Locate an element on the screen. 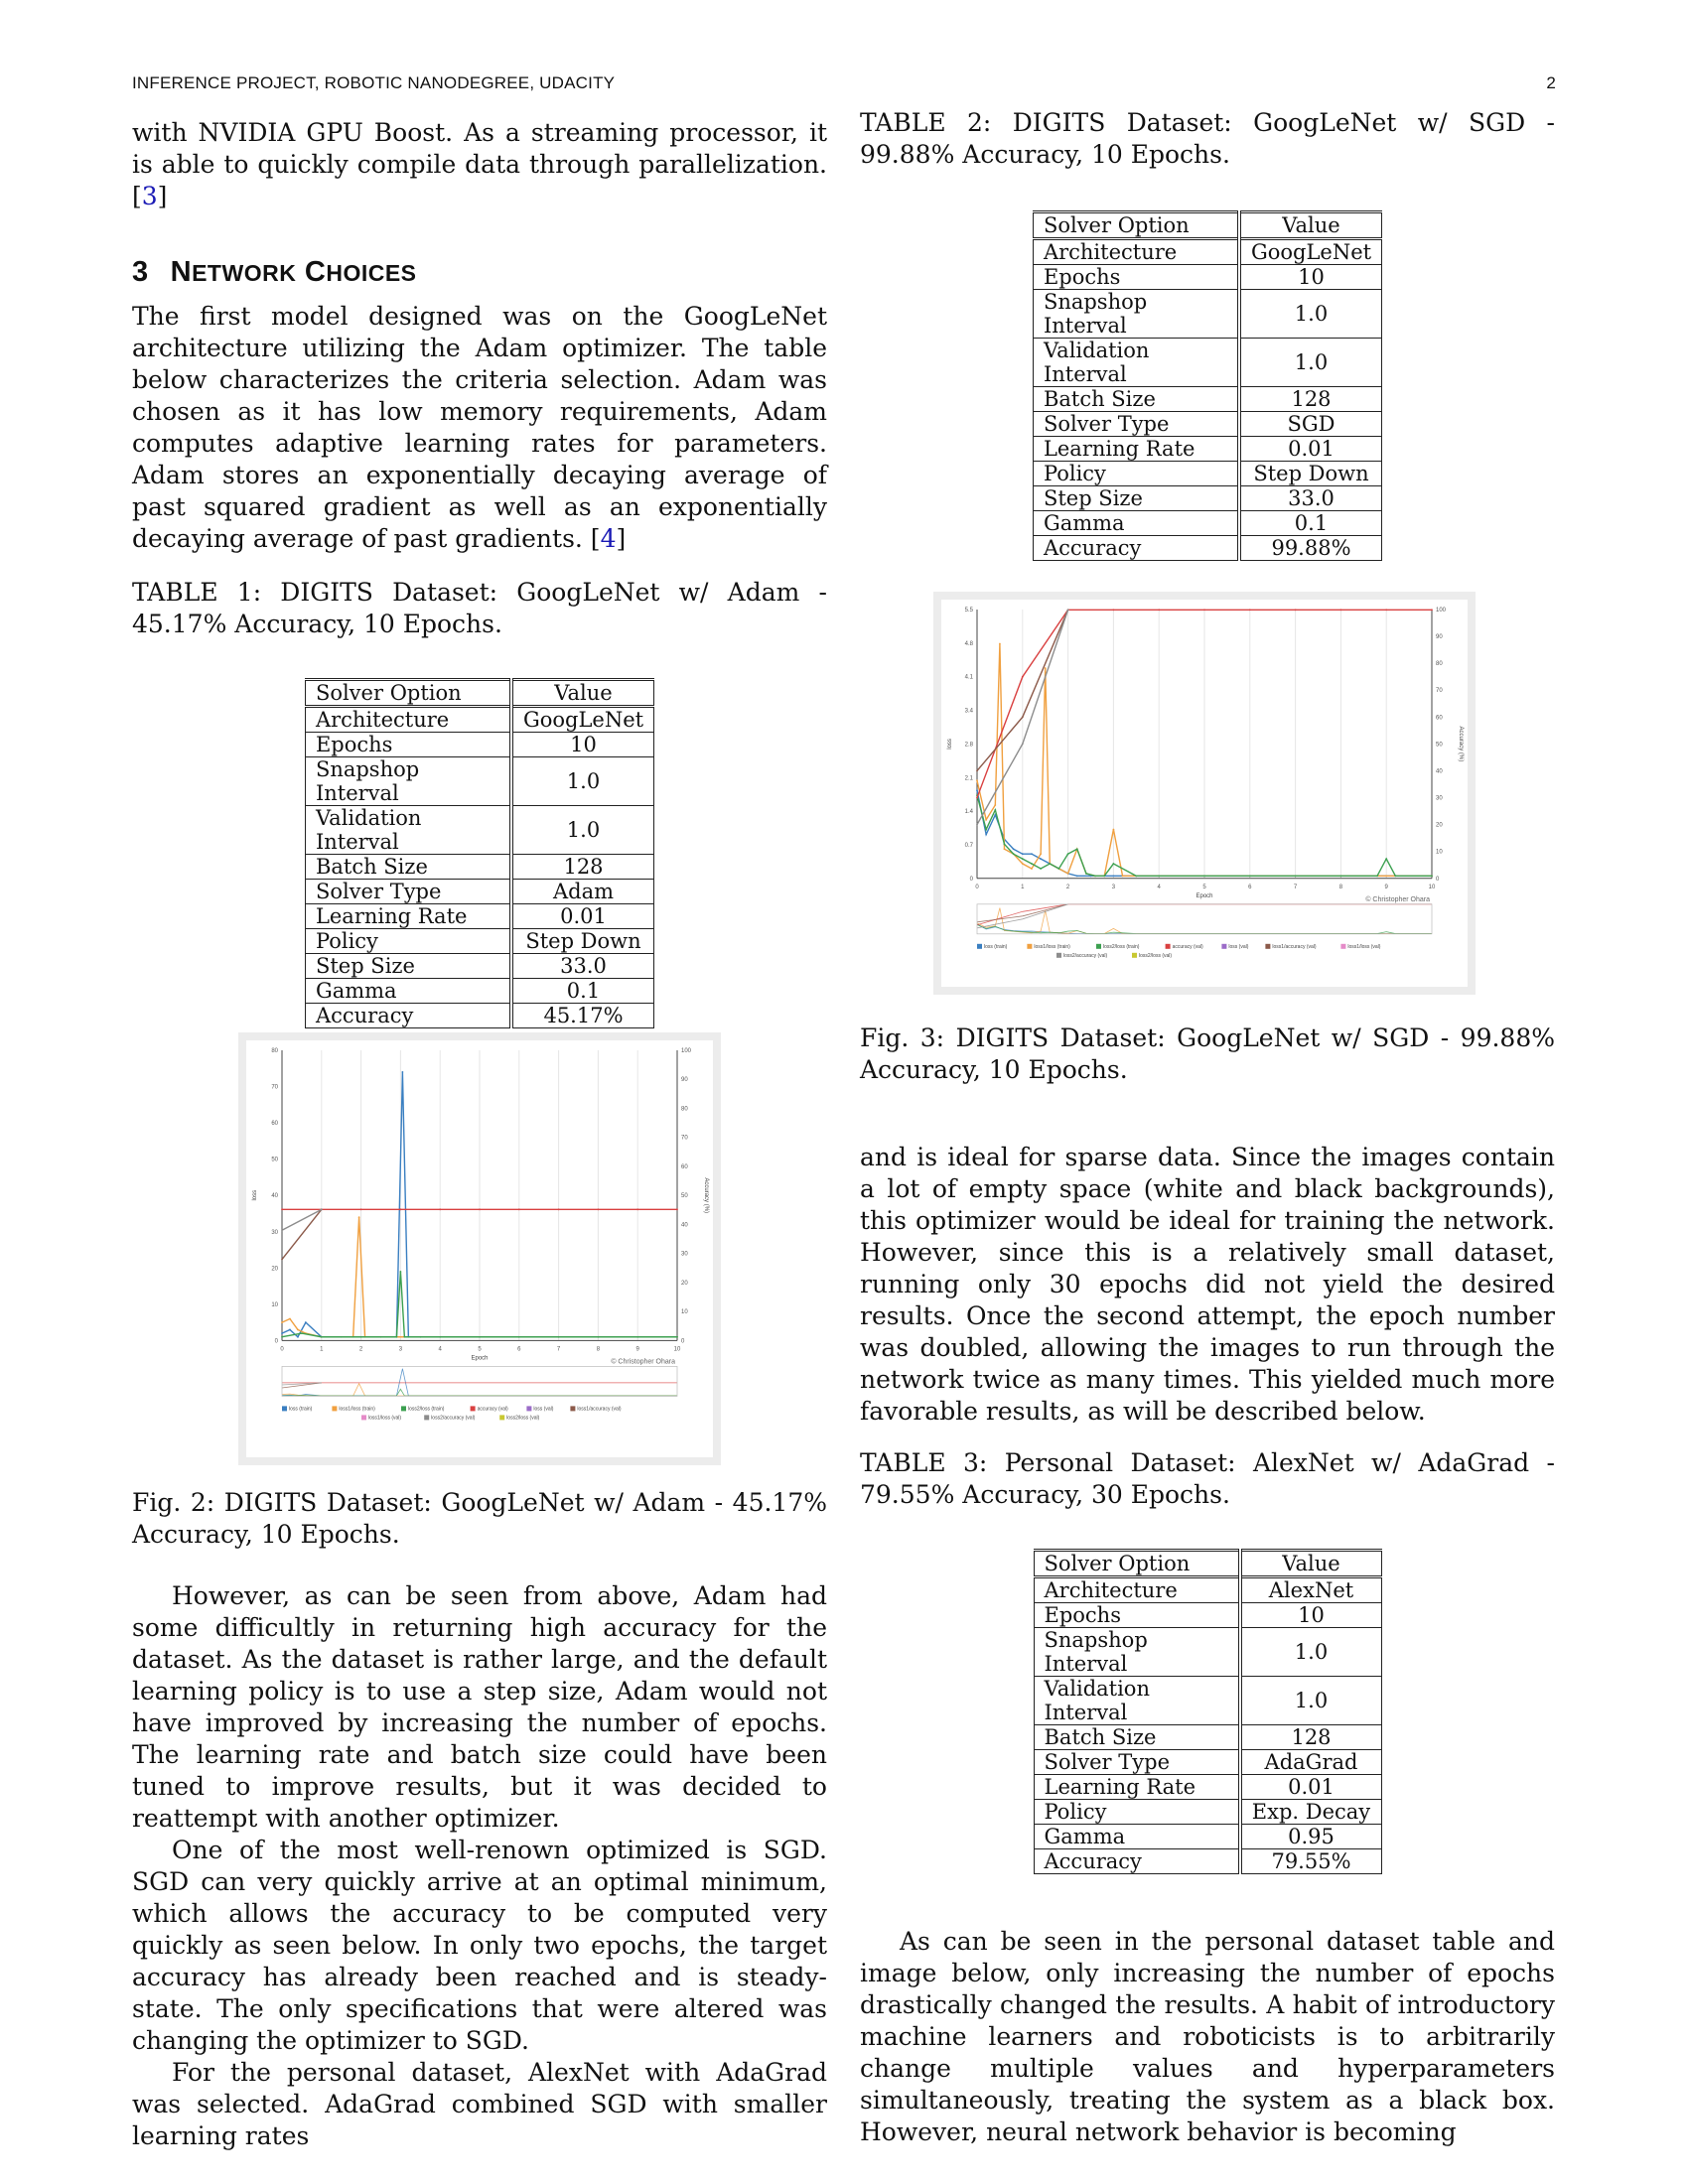 The height and width of the screenshot is (2184, 1688). y-tick-label: 30 is located at coordinates (274, 1233).